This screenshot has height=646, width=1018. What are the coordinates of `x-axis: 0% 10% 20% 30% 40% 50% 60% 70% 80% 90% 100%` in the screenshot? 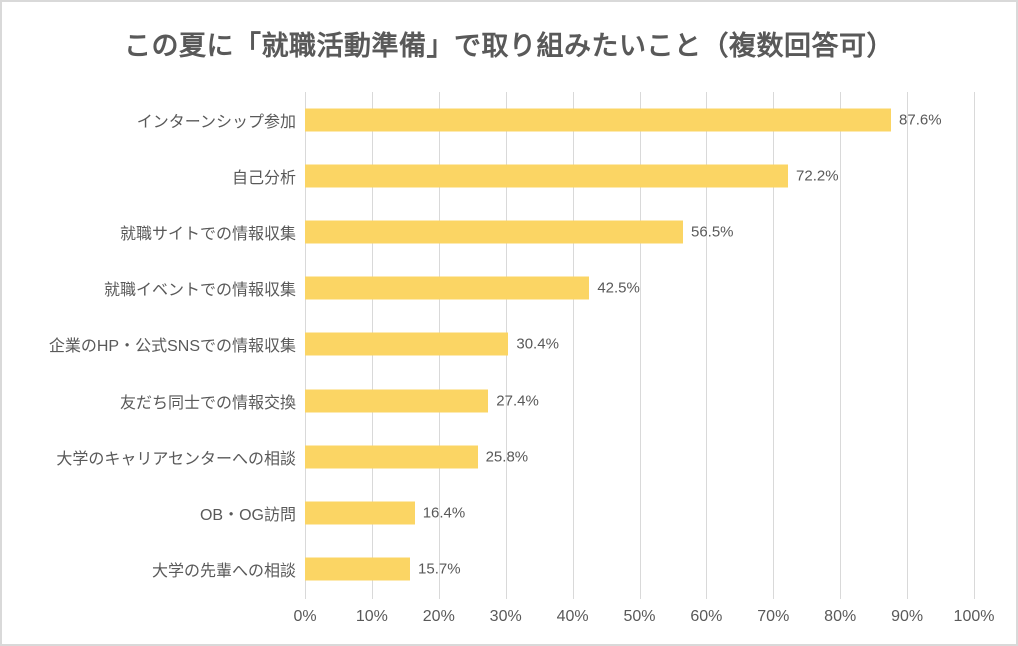 It's located at (643, 617).